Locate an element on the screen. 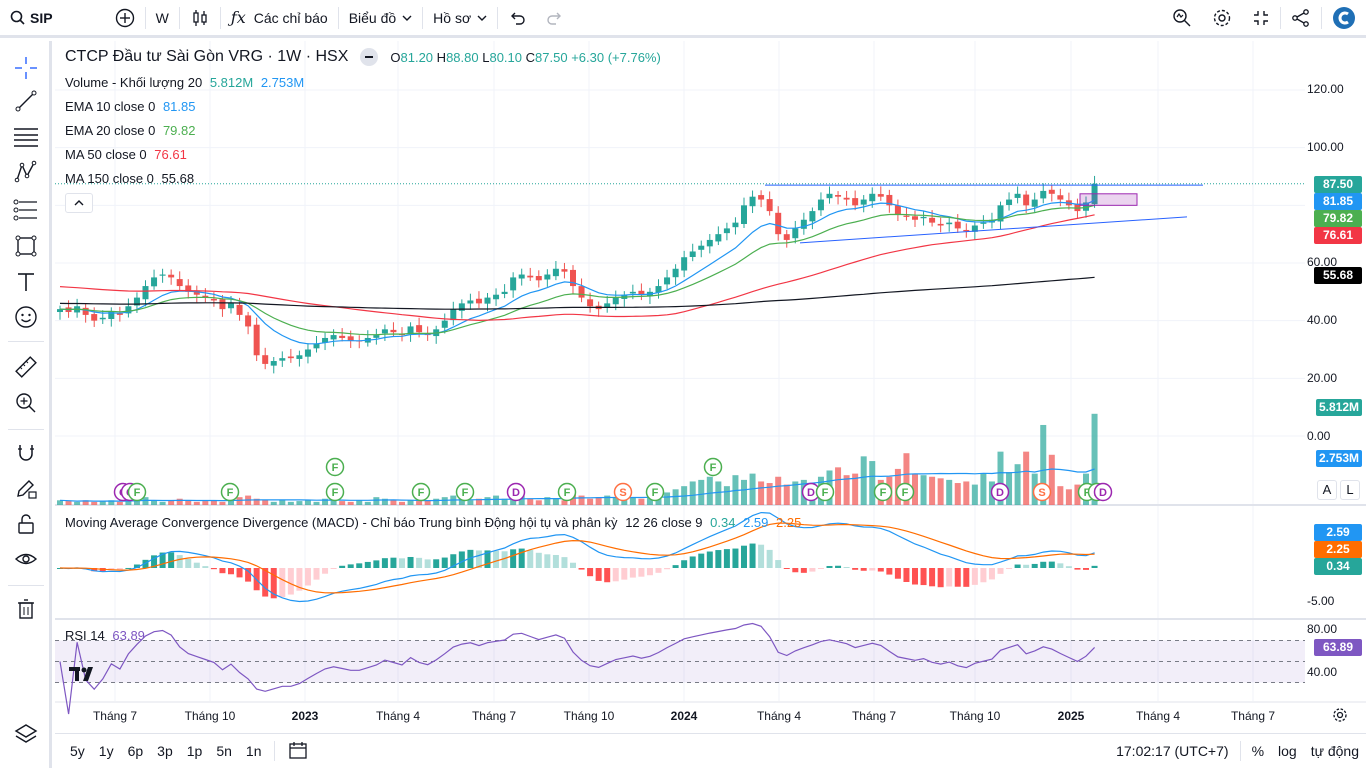  macd-signal-value: 2.25 is located at coordinates (789, 522).